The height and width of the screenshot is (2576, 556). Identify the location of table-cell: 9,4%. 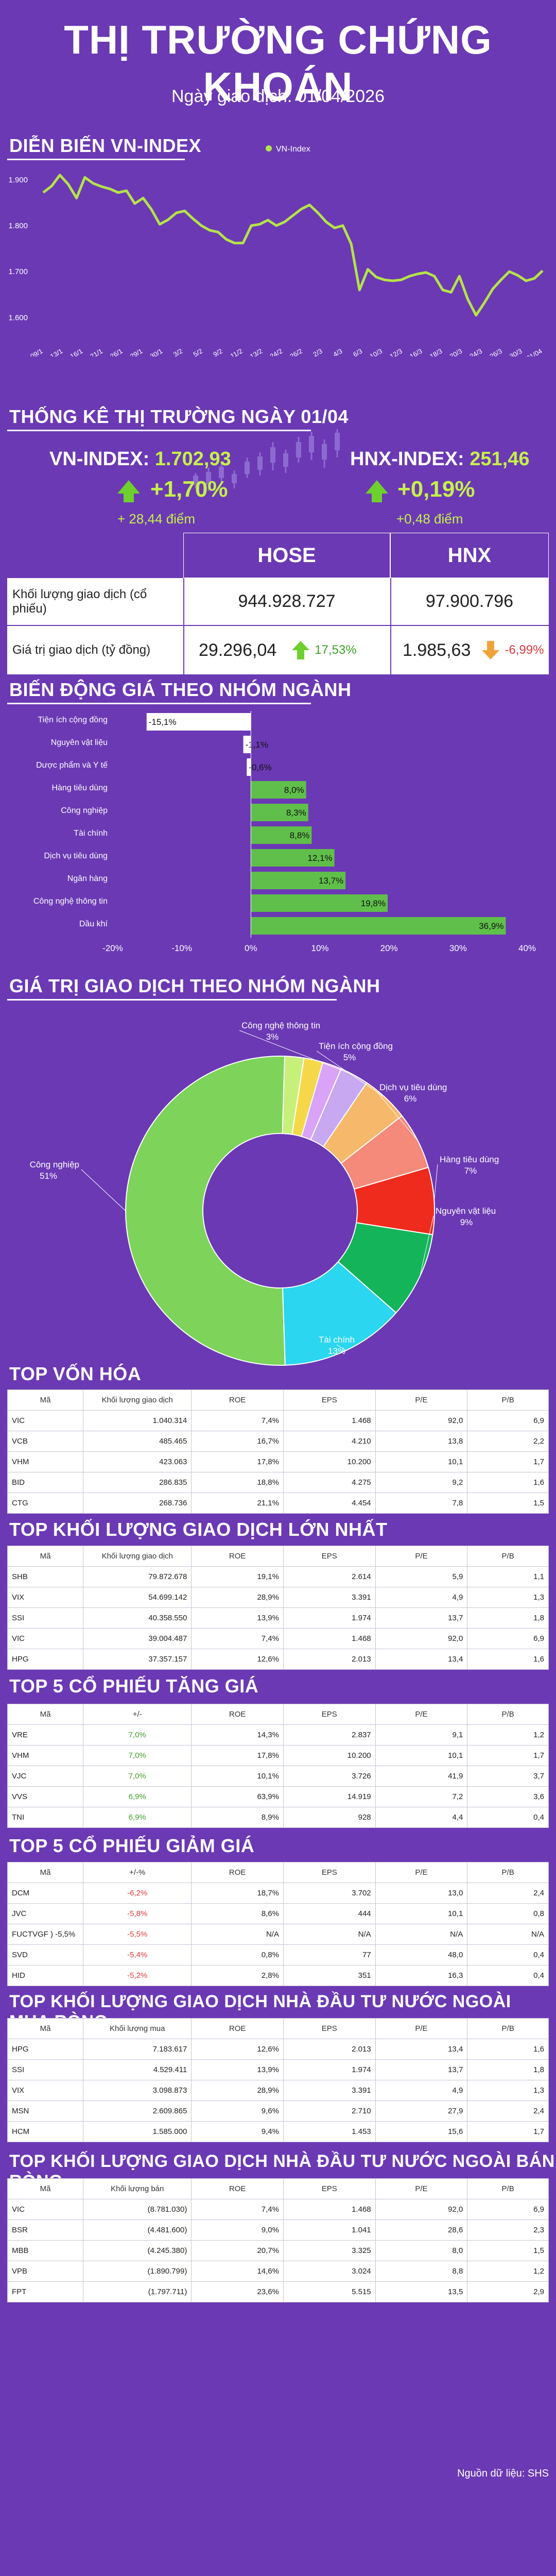
(237, 2131).